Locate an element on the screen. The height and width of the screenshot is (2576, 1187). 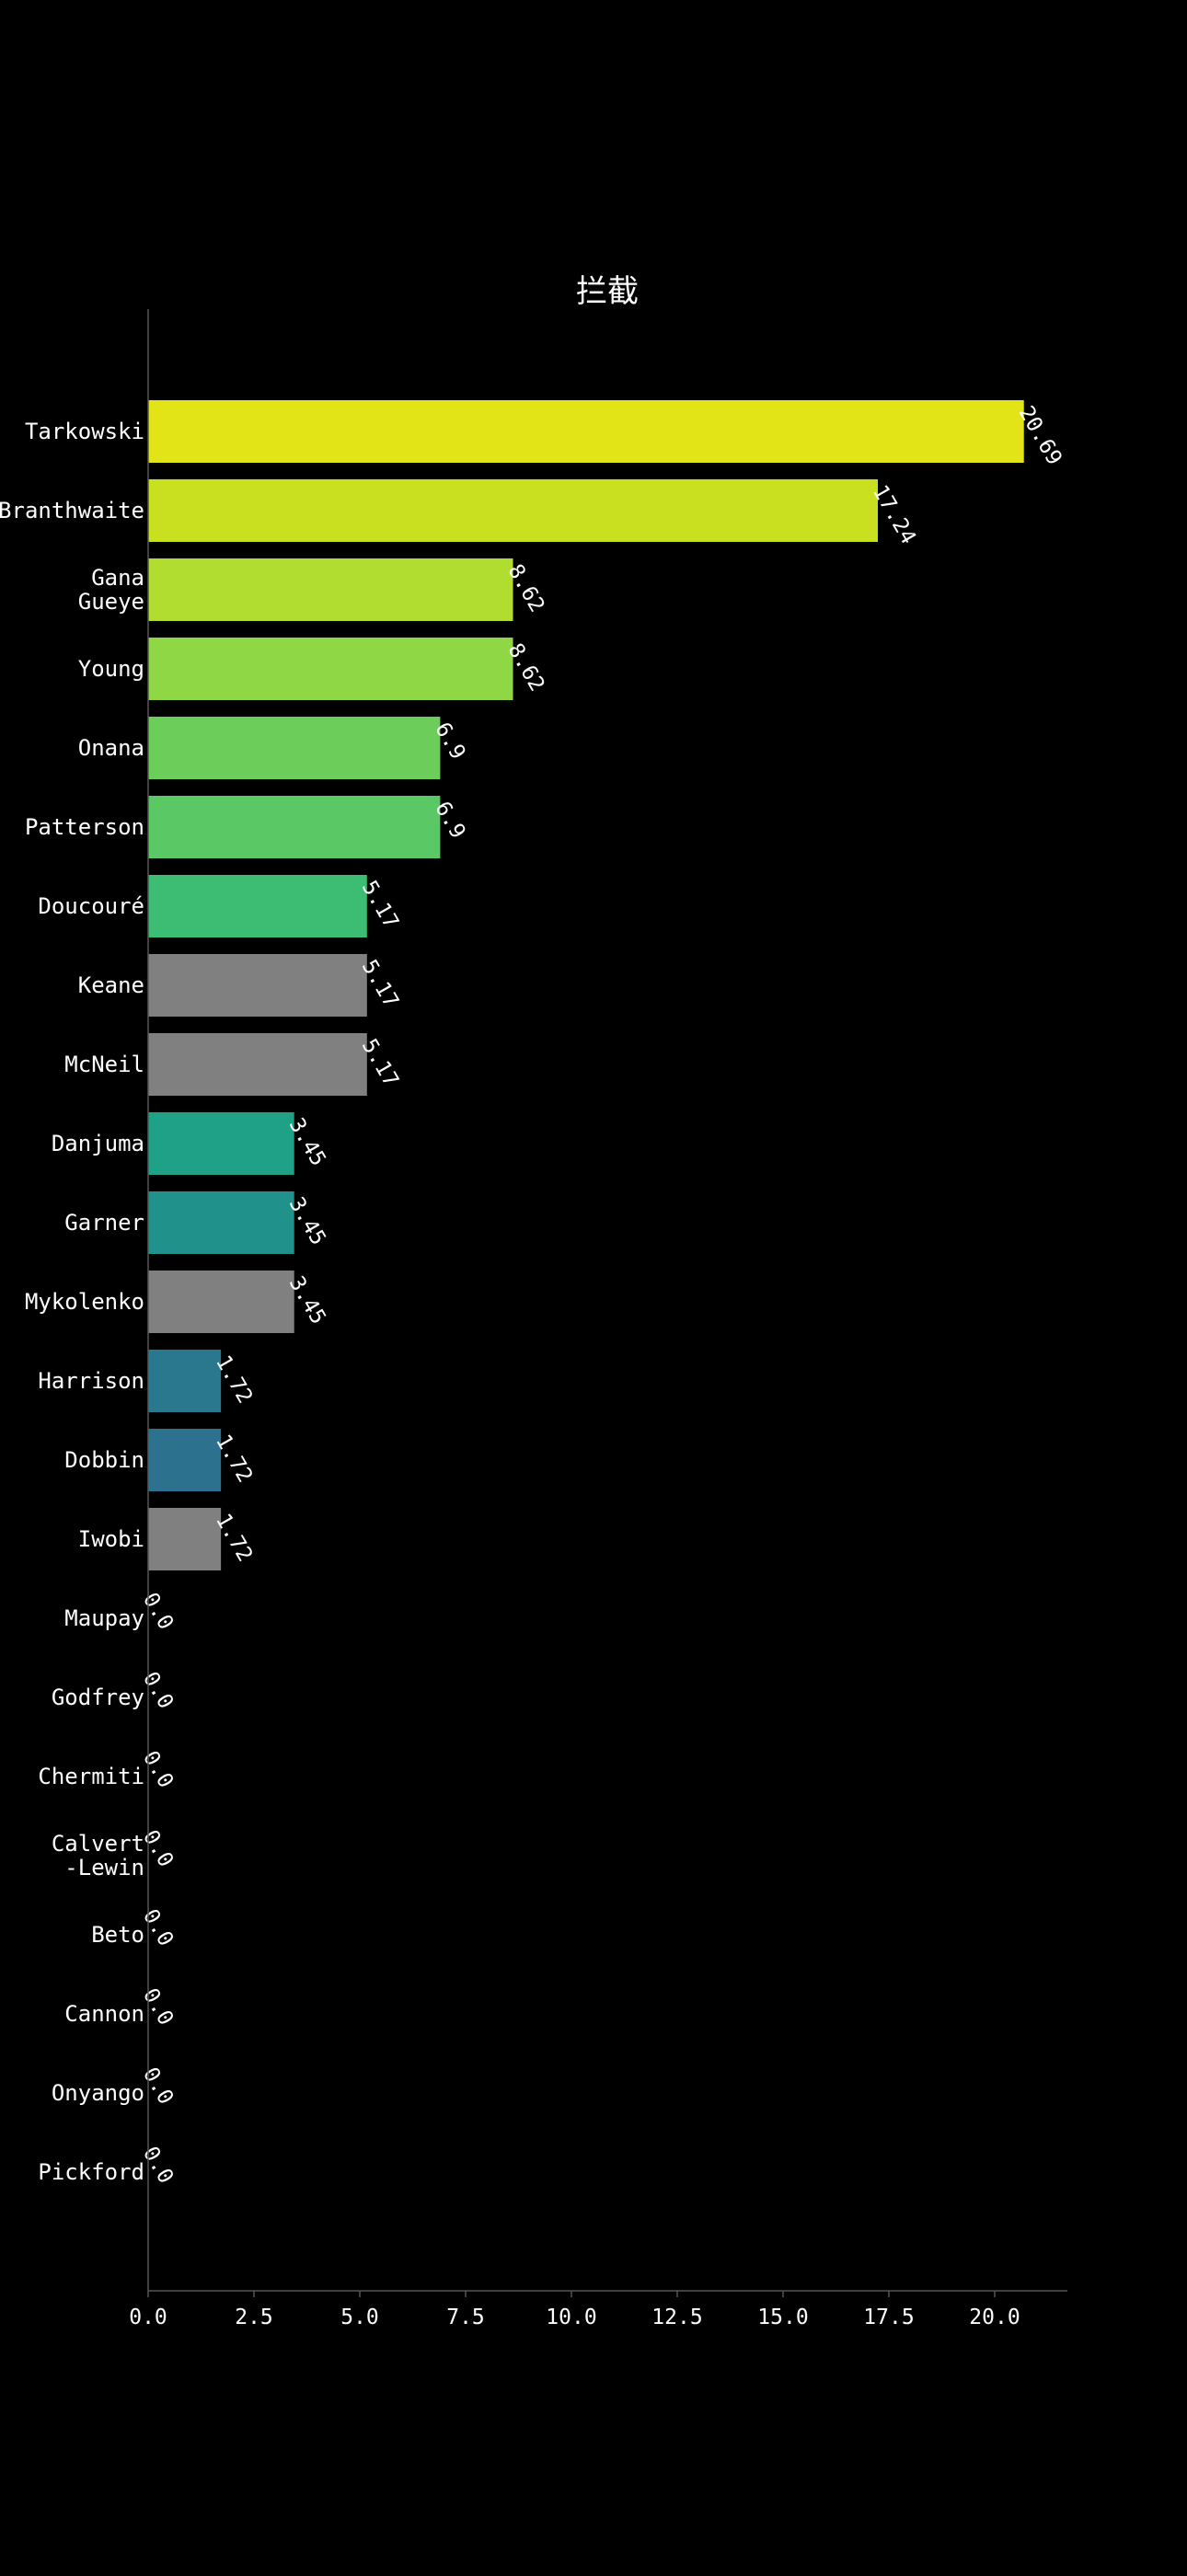
x-tick-label: 5.0 is located at coordinates (359, 2317).